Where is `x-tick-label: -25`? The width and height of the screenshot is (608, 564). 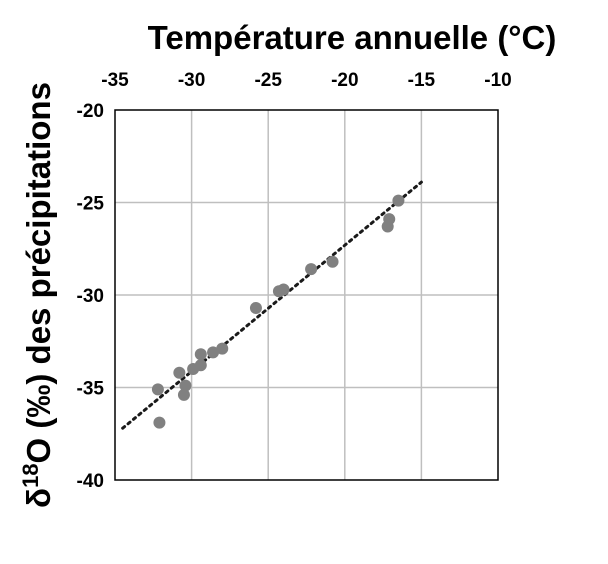 x-tick-label: -25 is located at coordinates (268, 80).